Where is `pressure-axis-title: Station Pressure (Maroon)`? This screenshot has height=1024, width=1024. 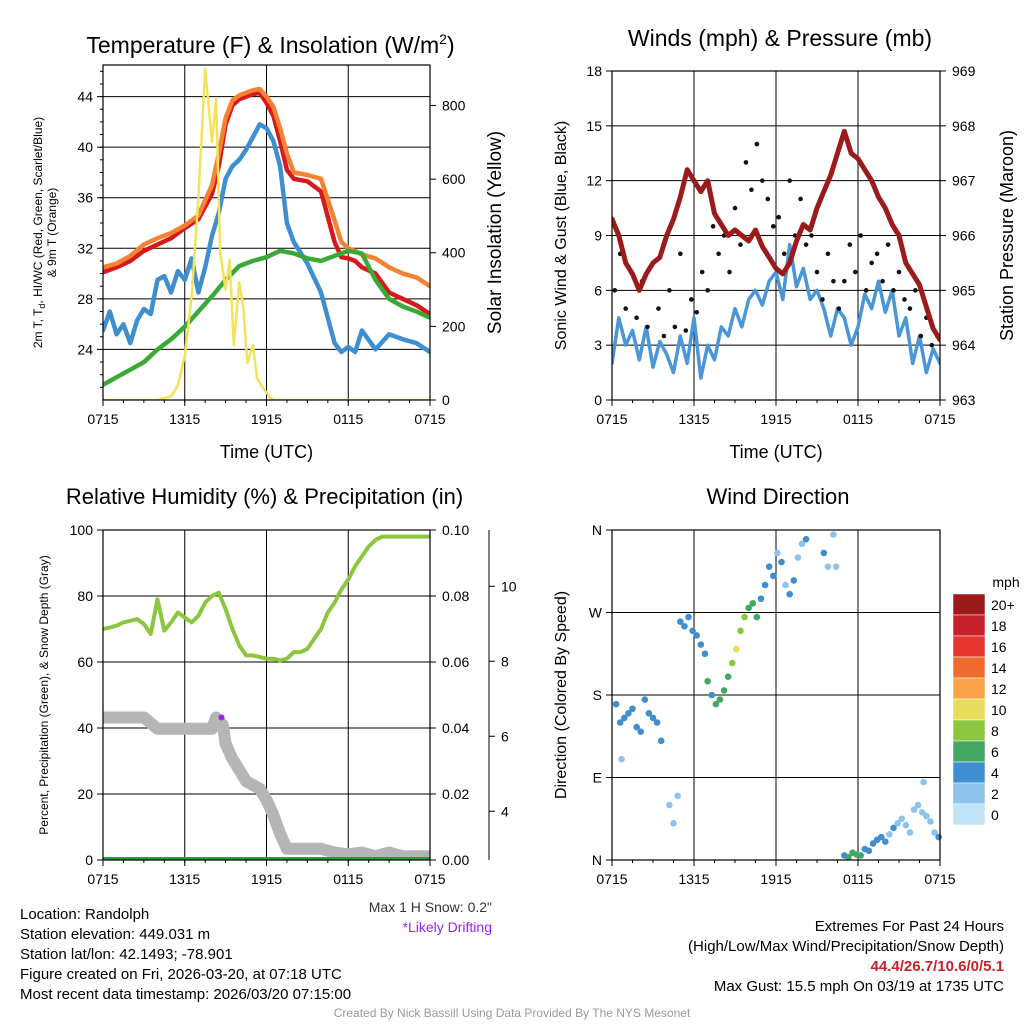 pressure-axis-title: Station Pressure (Maroon) is located at coordinates (1007, 235).